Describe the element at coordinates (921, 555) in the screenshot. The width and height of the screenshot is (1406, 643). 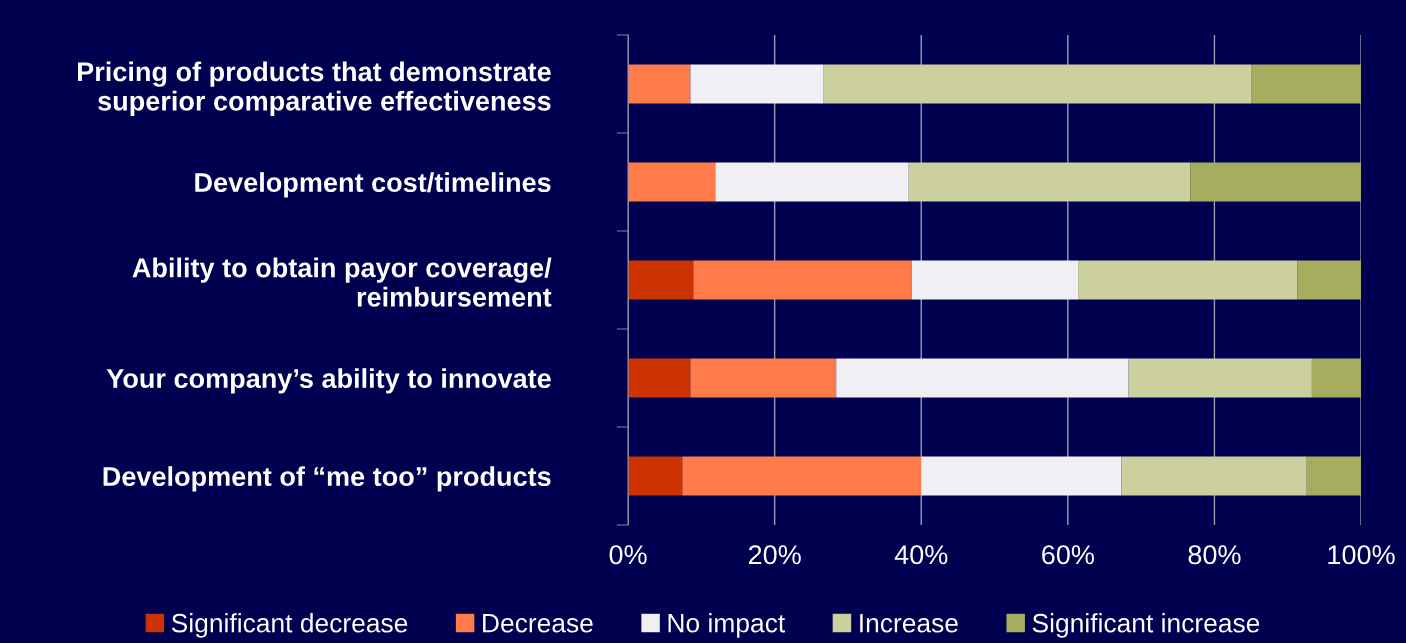
I see `x-tick-label: 40%` at that location.